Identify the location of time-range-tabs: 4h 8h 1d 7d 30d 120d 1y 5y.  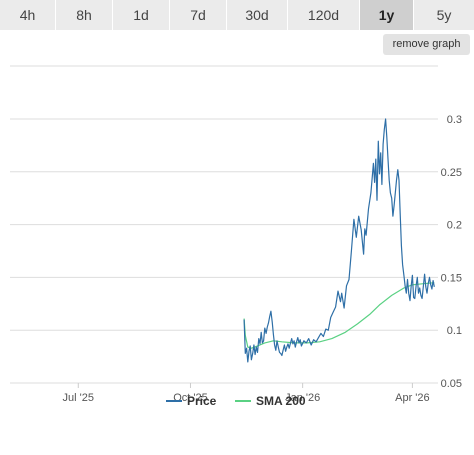
(237, 15).